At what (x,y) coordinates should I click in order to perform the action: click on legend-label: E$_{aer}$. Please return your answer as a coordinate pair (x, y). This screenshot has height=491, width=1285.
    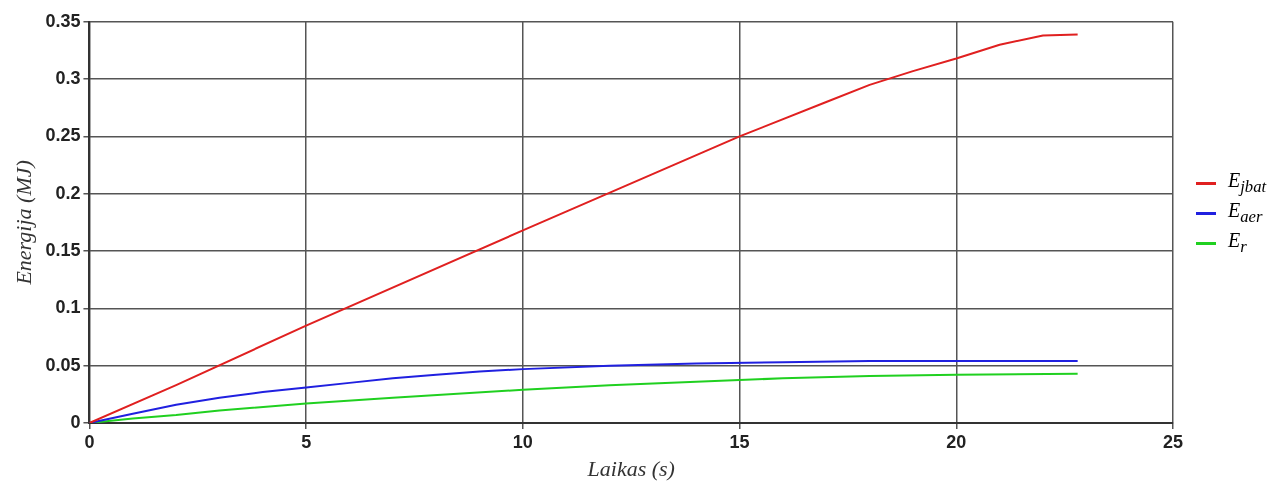
    Looking at the image, I should click on (1245, 213).